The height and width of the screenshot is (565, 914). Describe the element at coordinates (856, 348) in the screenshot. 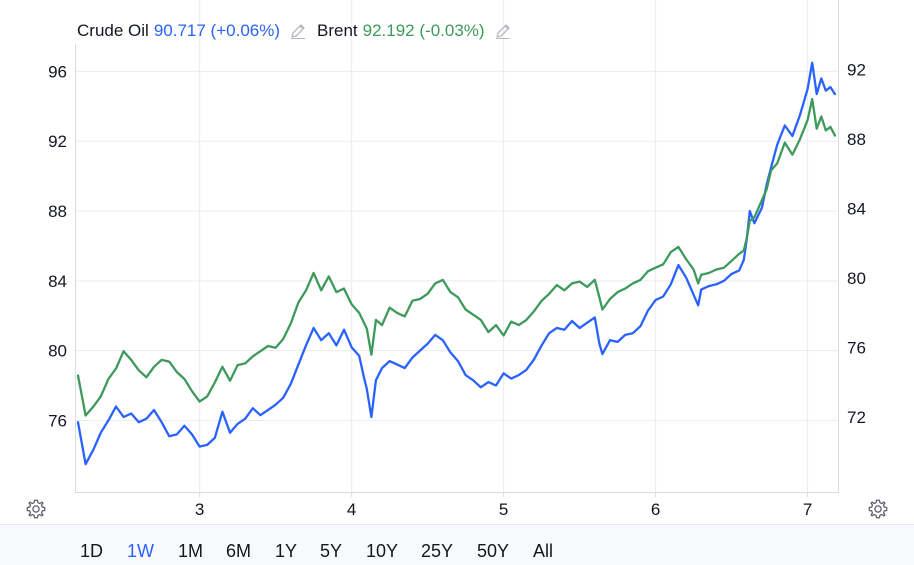

I see `right-tick-label: 76` at that location.